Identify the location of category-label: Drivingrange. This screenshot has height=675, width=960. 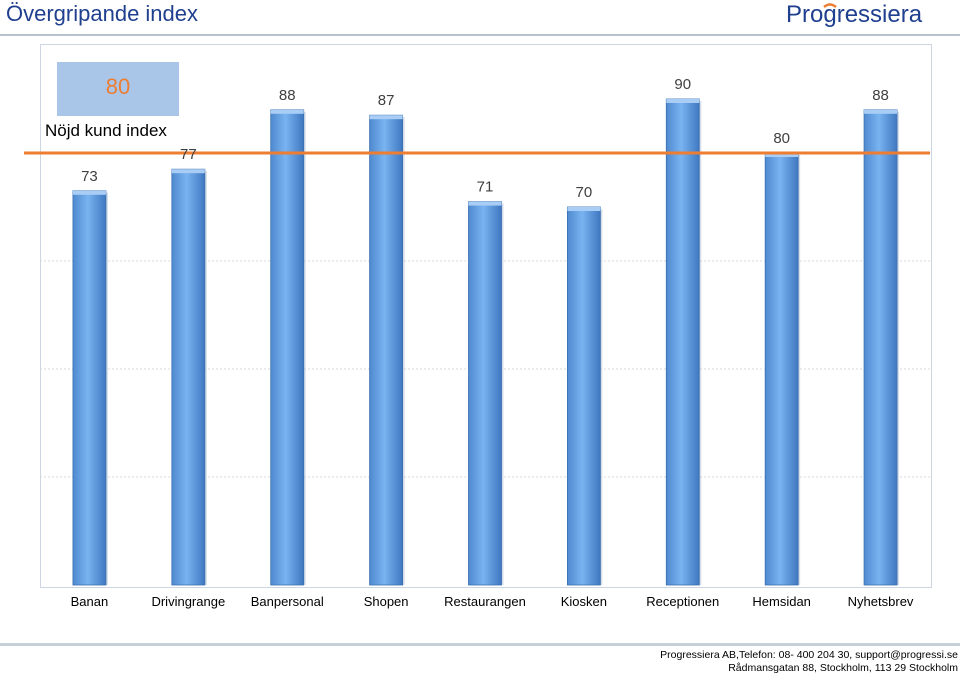
(188, 601).